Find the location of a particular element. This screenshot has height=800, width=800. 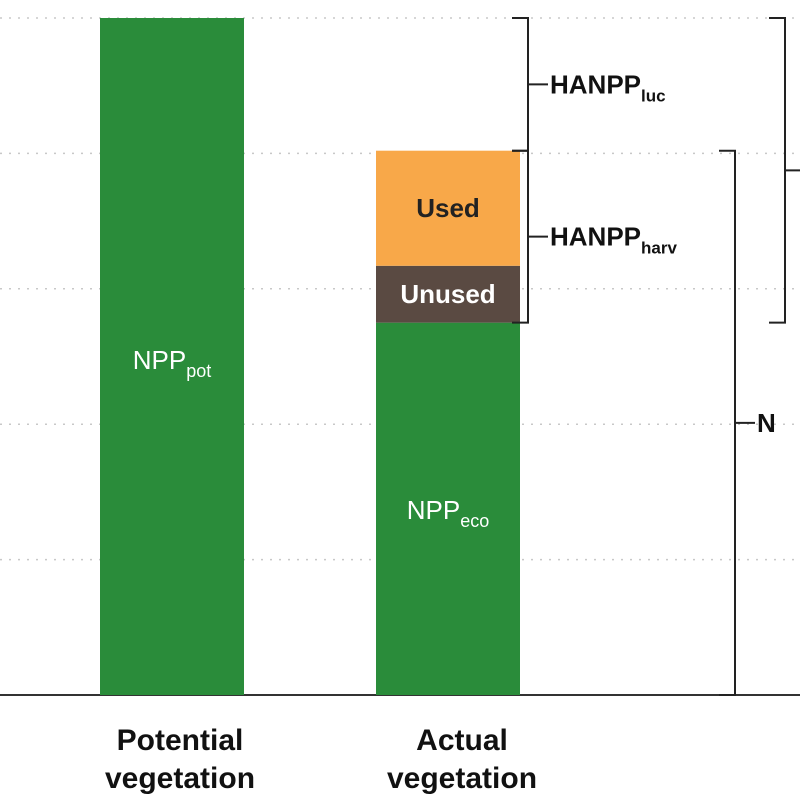

bracket-label-hanpp_luc: HANPPluc is located at coordinates (608, 87).